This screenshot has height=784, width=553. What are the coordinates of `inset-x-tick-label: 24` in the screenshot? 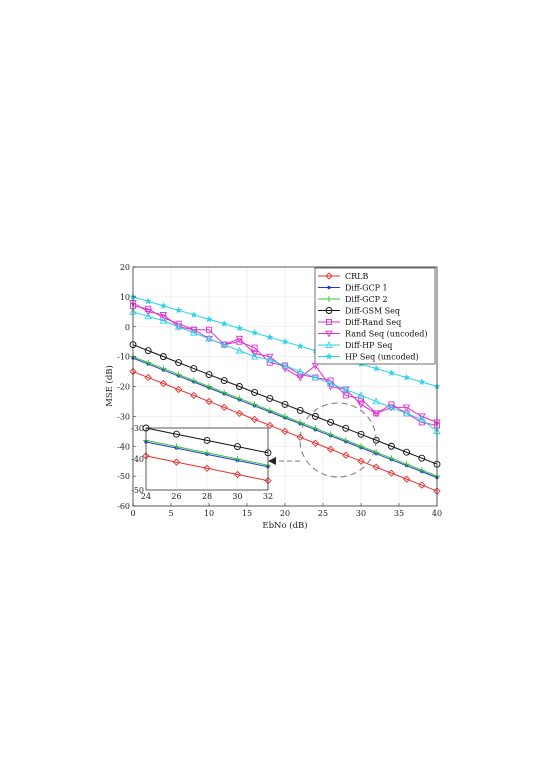 It's located at (146, 496).